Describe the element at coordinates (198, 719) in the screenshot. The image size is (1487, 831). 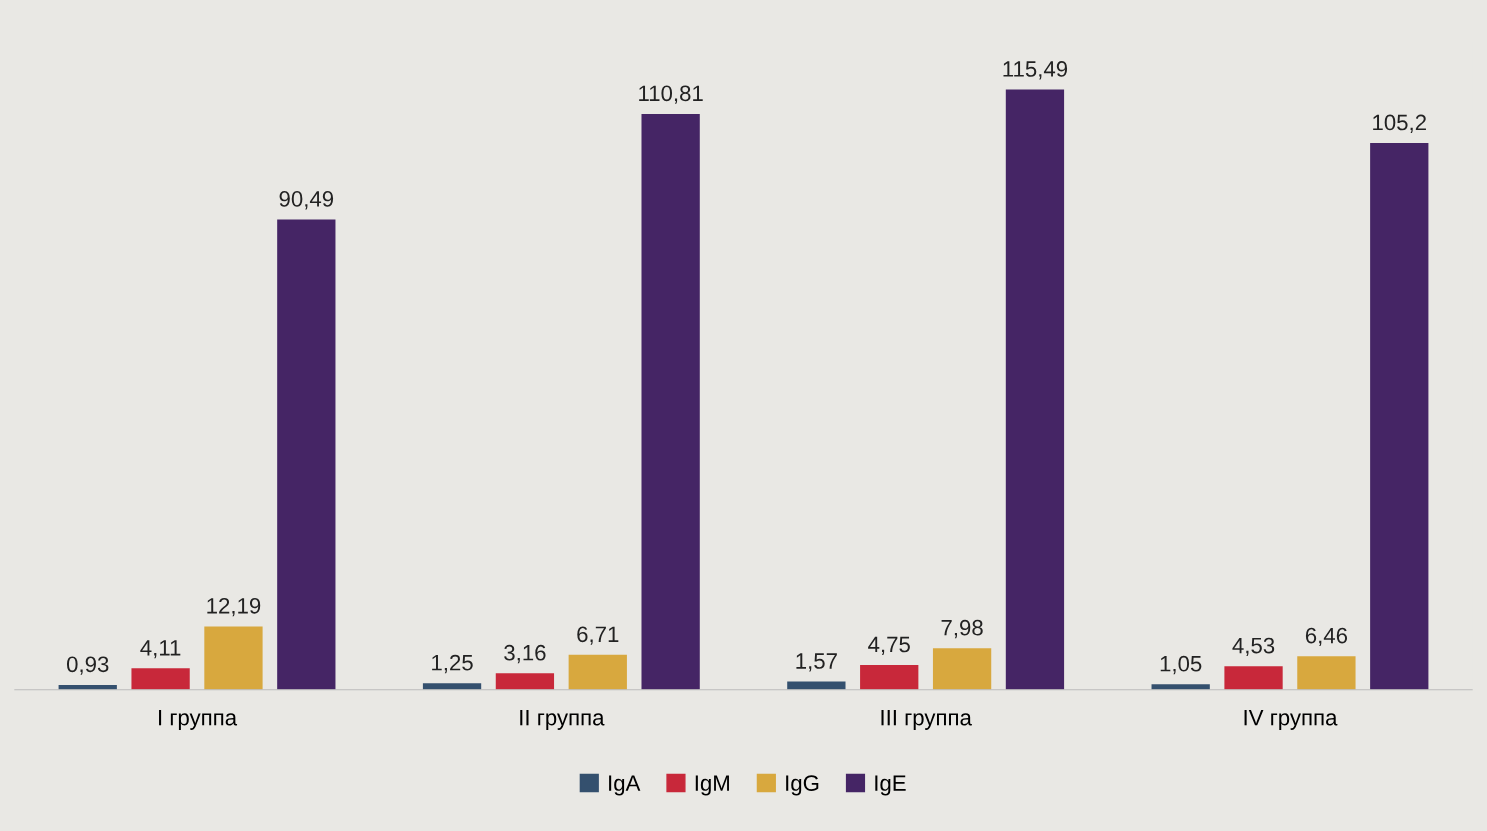
I see `x-tick-label: I группа` at that location.